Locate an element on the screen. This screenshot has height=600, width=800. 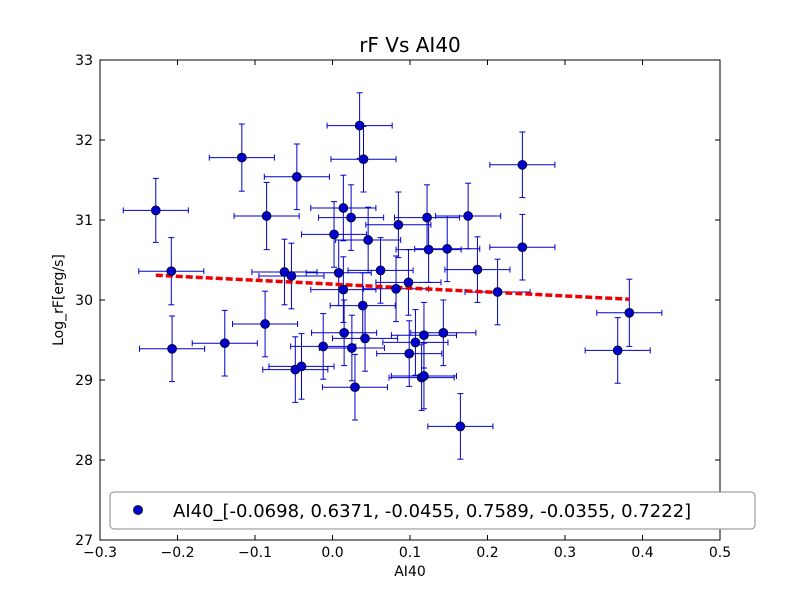
legend-box is located at coordinates (432, 510).